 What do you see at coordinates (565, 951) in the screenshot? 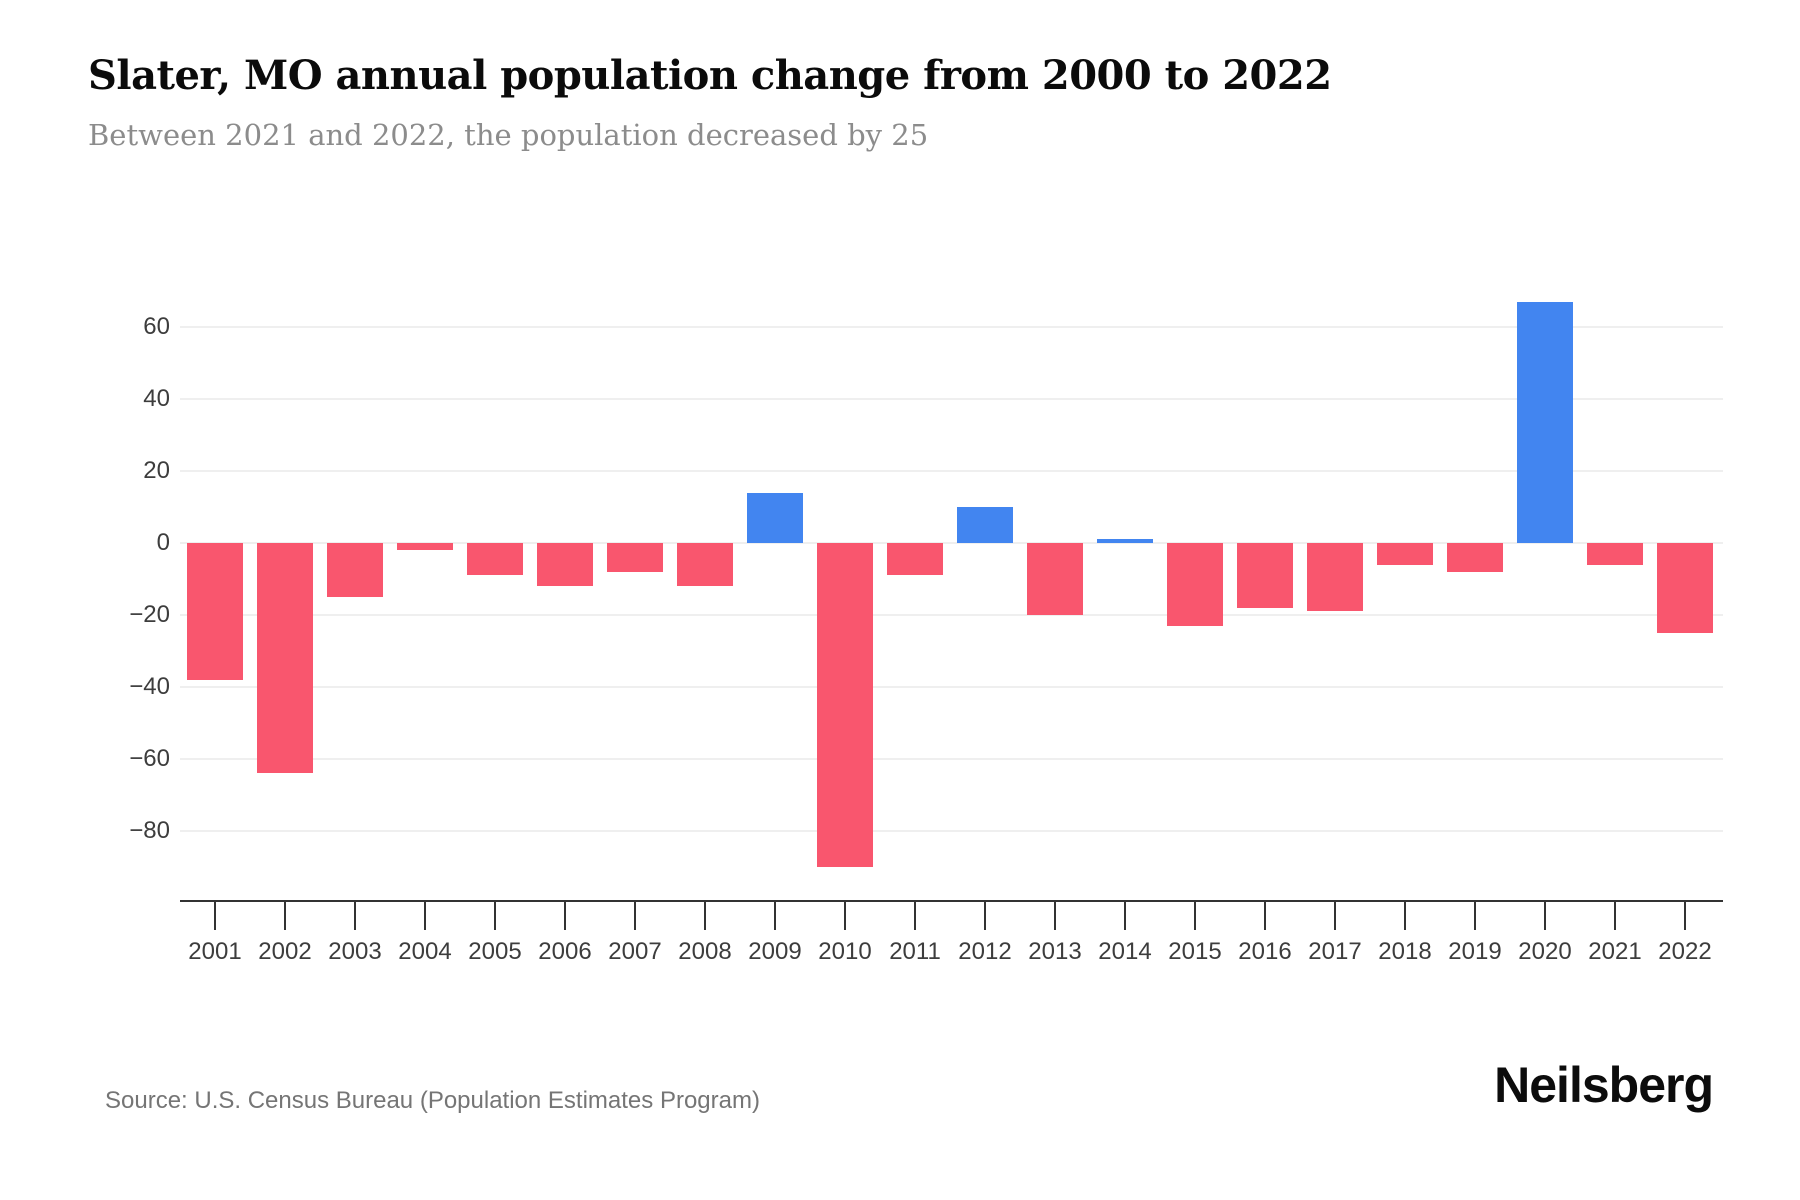
I see `x-axis-label-2006: 2006` at bounding box center [565, 951].